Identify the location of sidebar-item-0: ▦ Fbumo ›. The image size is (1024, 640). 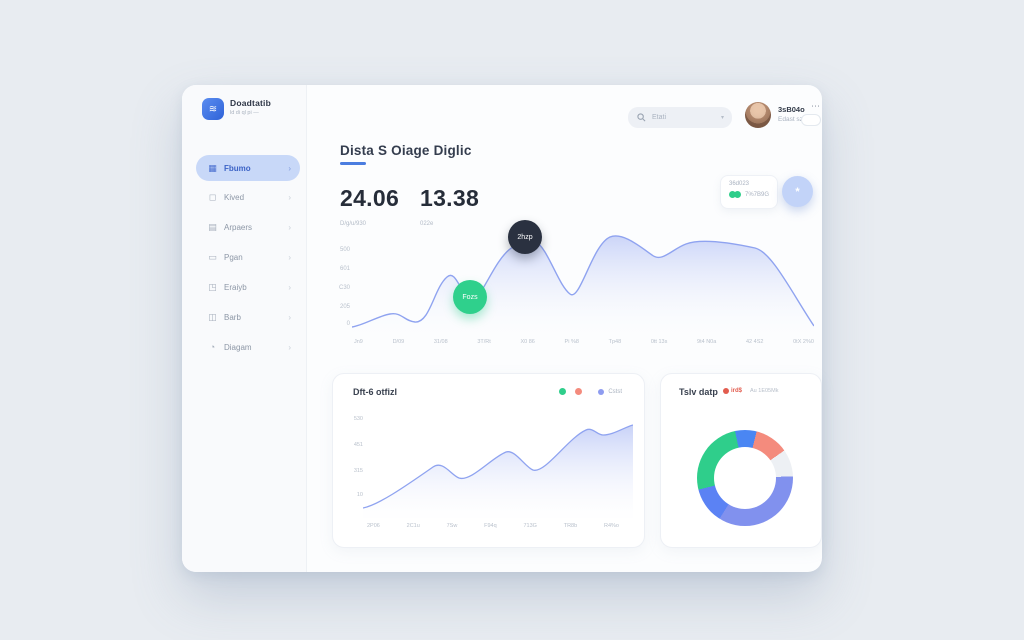
(248, 168).